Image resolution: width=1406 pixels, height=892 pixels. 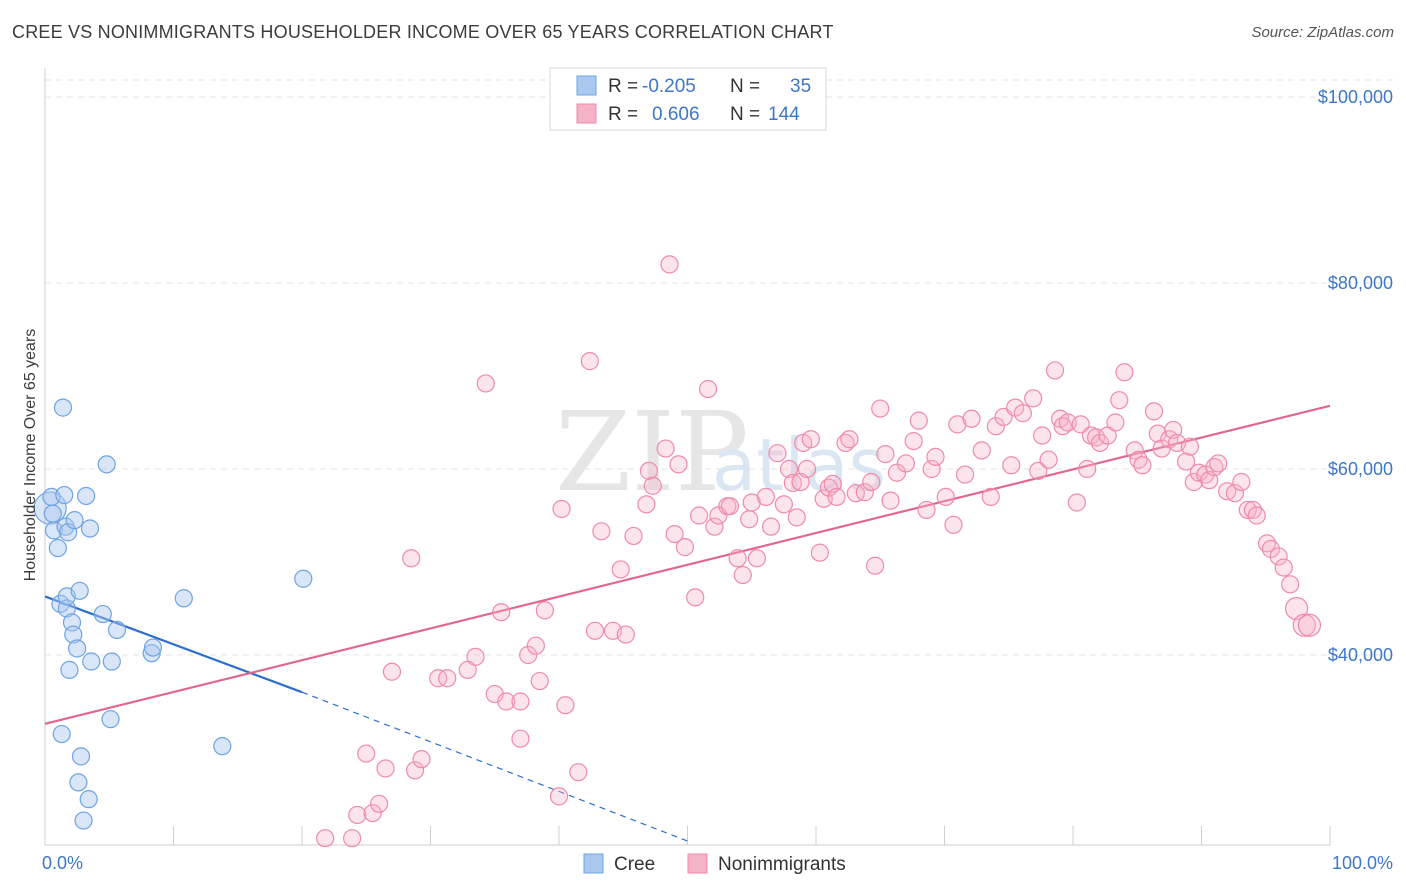 I want to click on bottom-legend-swatch-nonimmigrants, so click(x=697, y=863).